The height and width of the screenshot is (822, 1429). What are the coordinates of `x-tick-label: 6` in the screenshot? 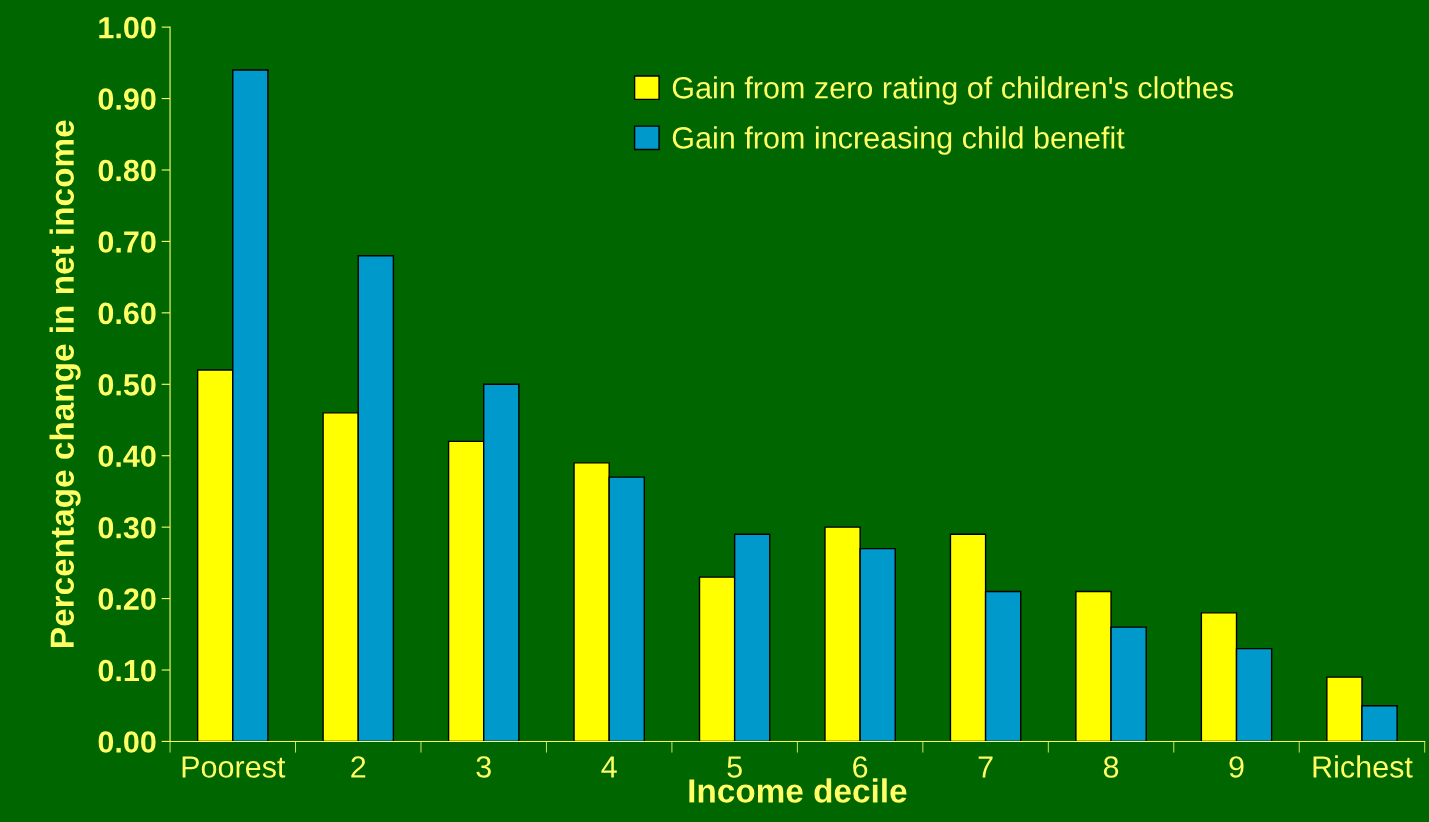 It's located at (860, 767).